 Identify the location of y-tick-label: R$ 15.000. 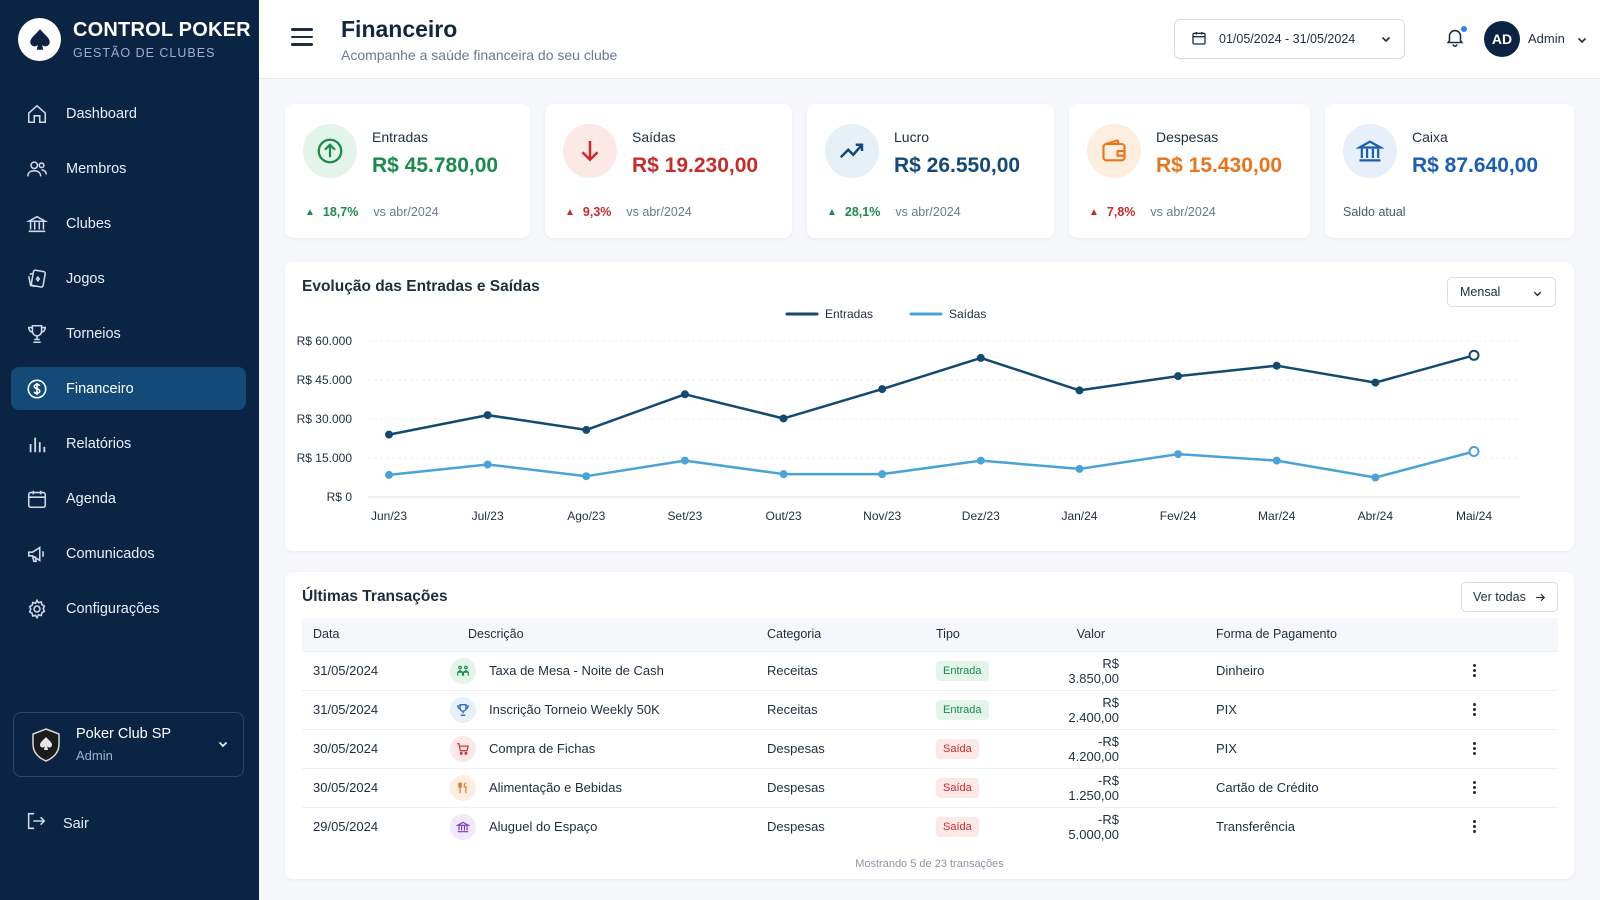
(325, 458).